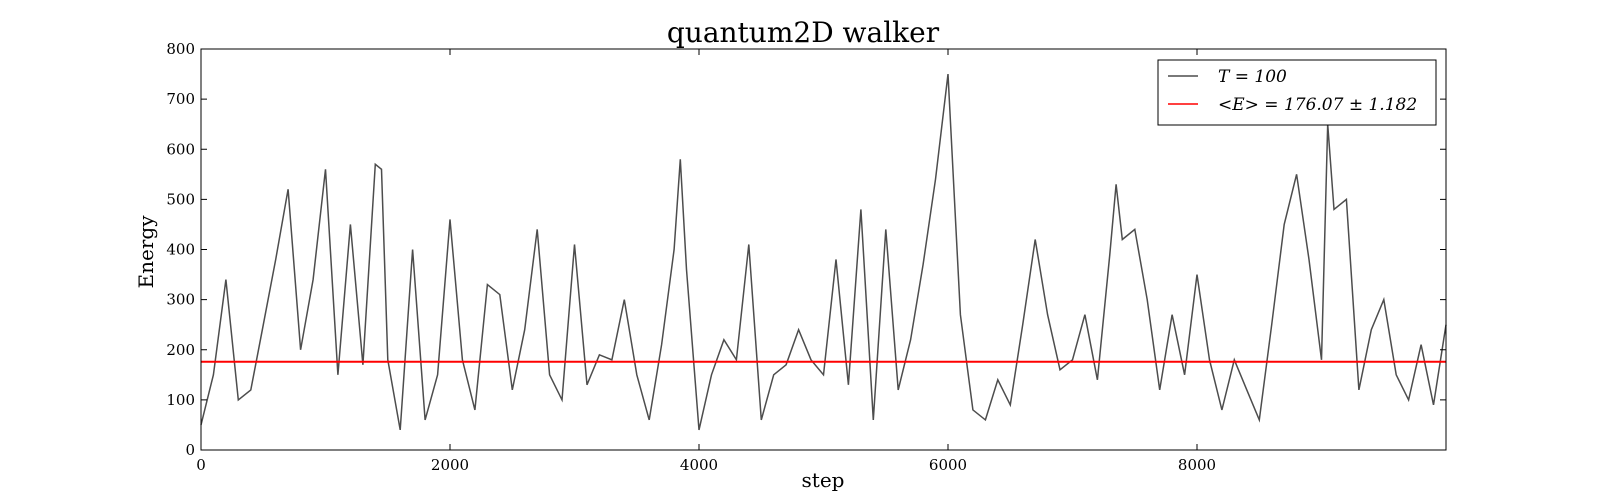  I want to click on legend: T = 100 <E> = 176.07 ± 1.182, so click(1297, 92).